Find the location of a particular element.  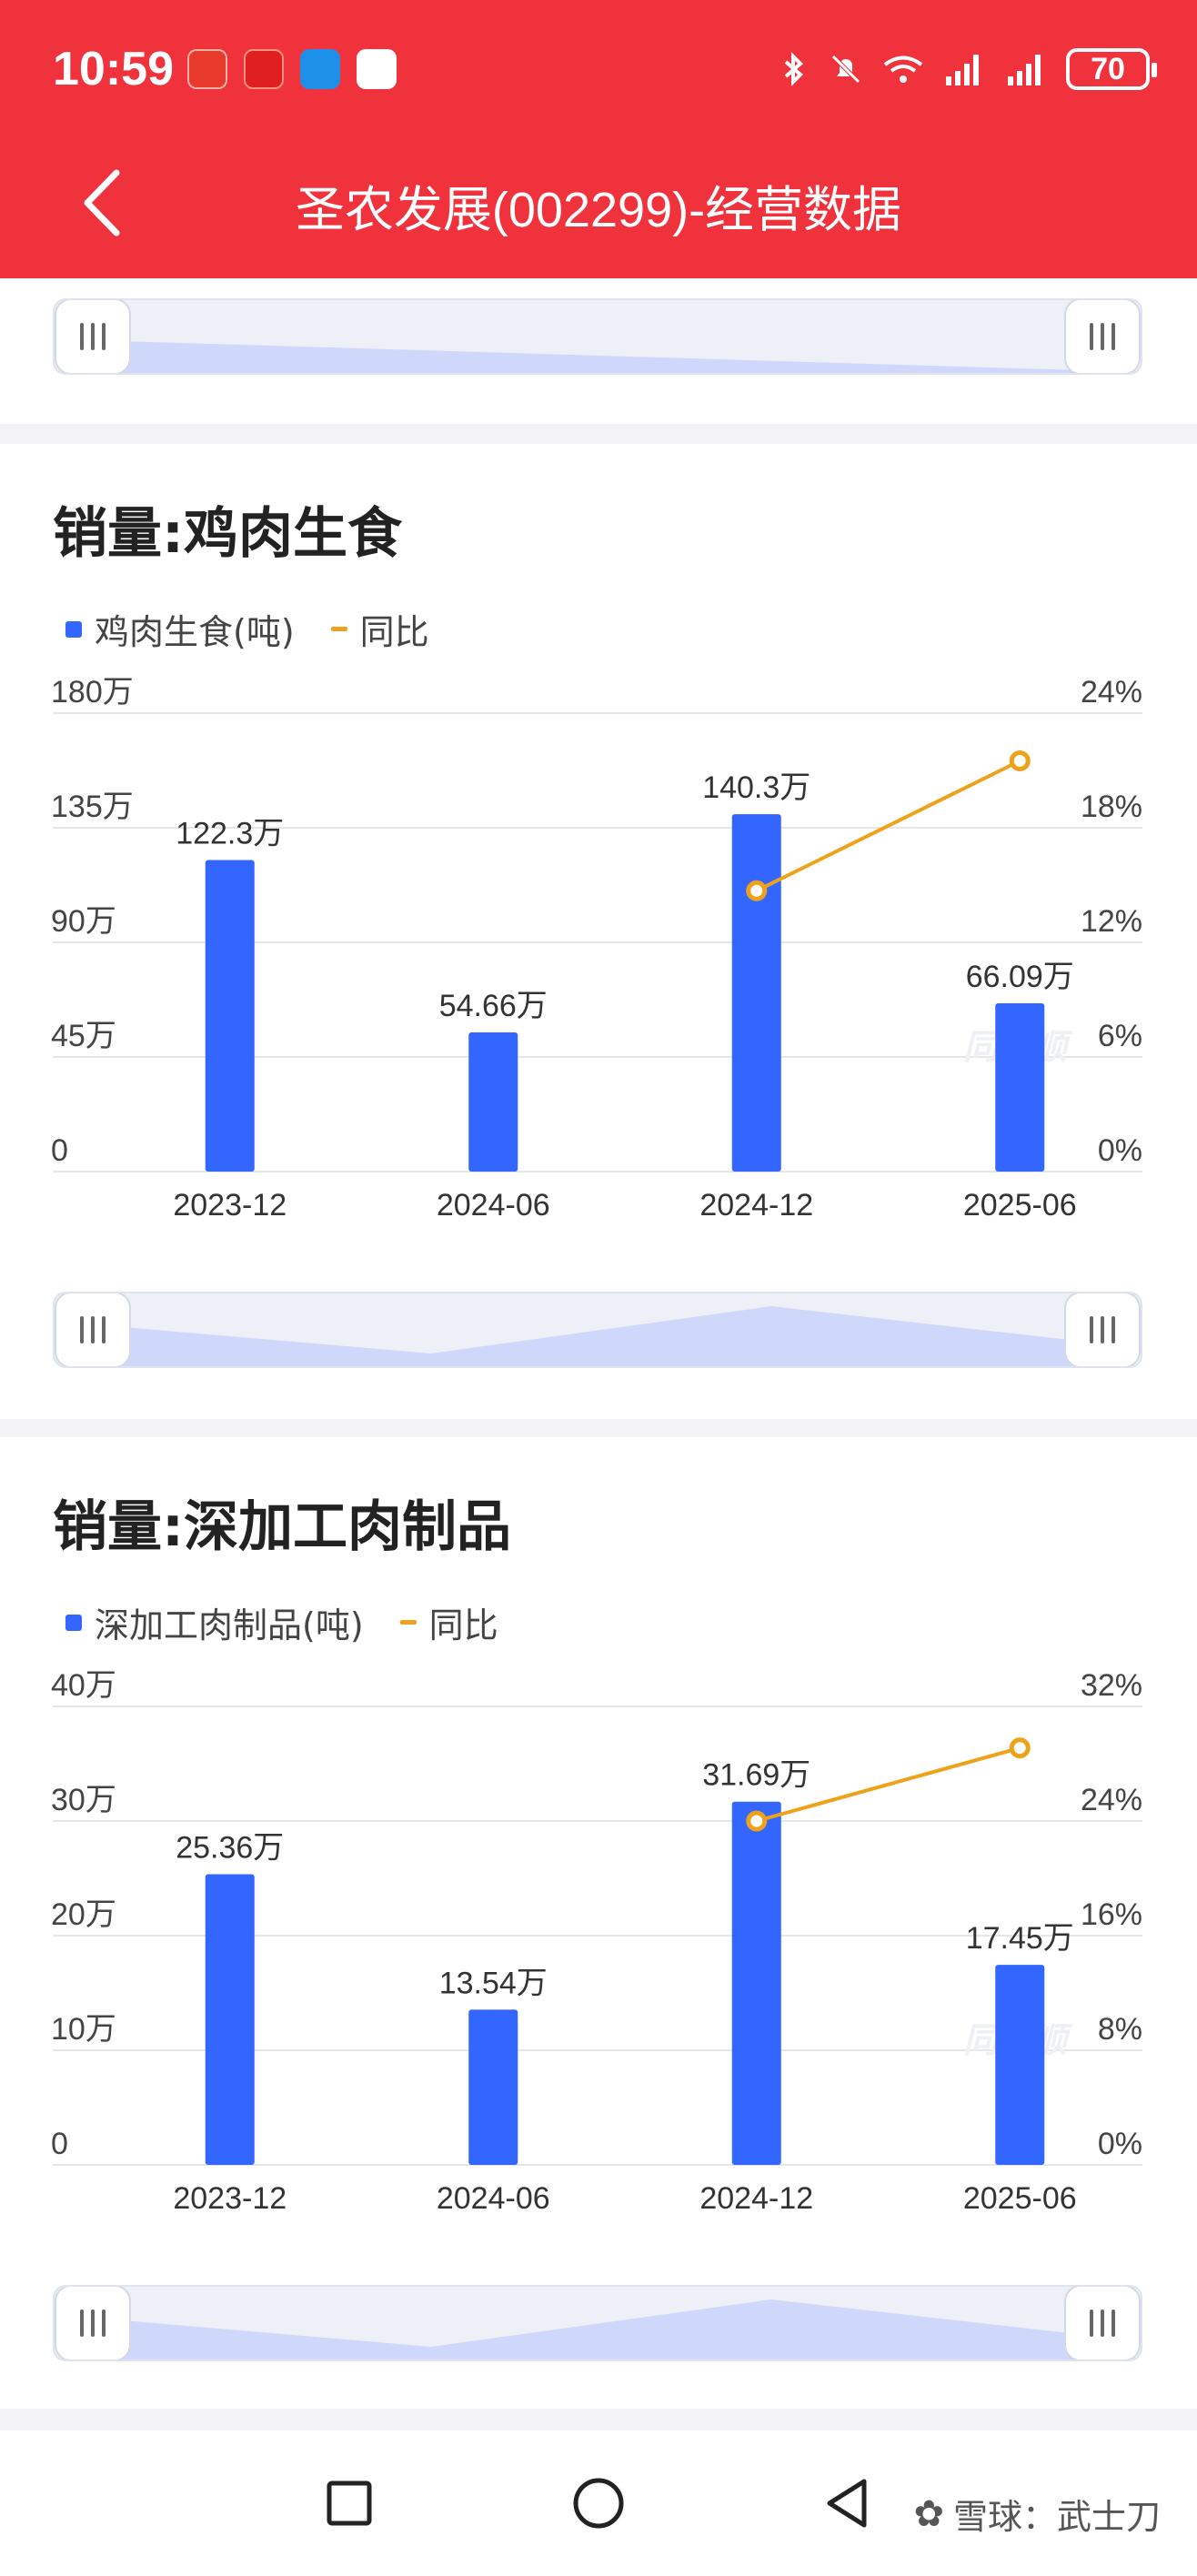

chart-legend: 深加工肉制品(吨) 同比 is located at coordinates (281, 1622).